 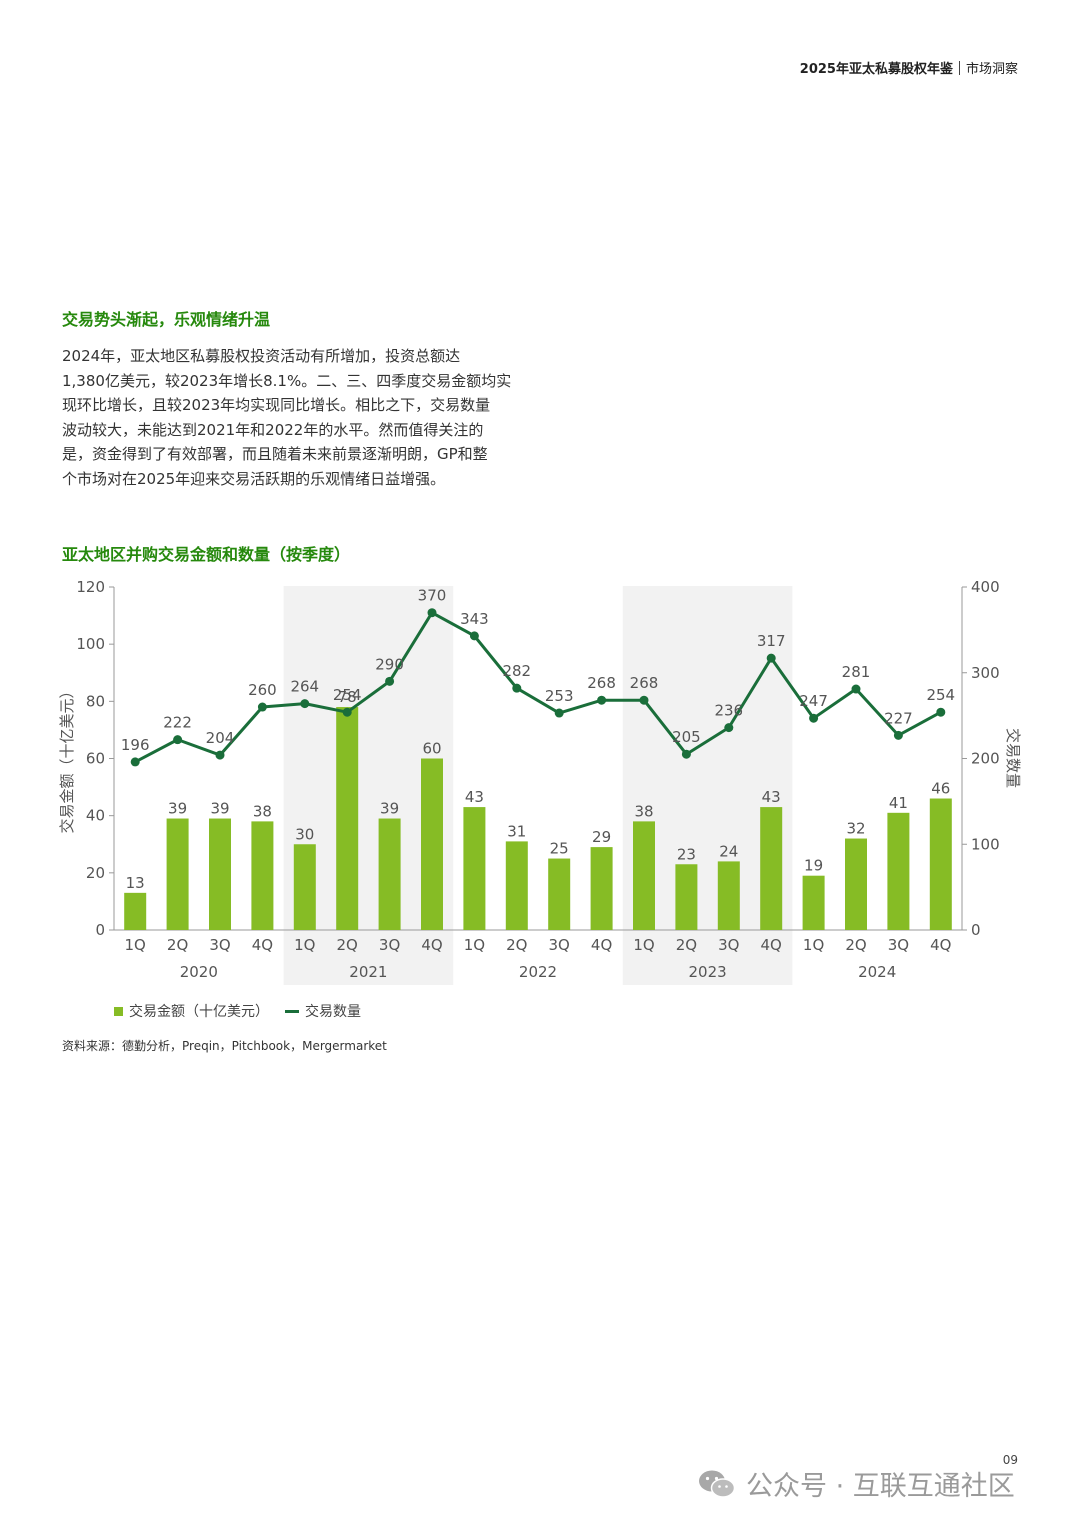 I want to click on right-tick-label: 200, so click(x=985, y=759).